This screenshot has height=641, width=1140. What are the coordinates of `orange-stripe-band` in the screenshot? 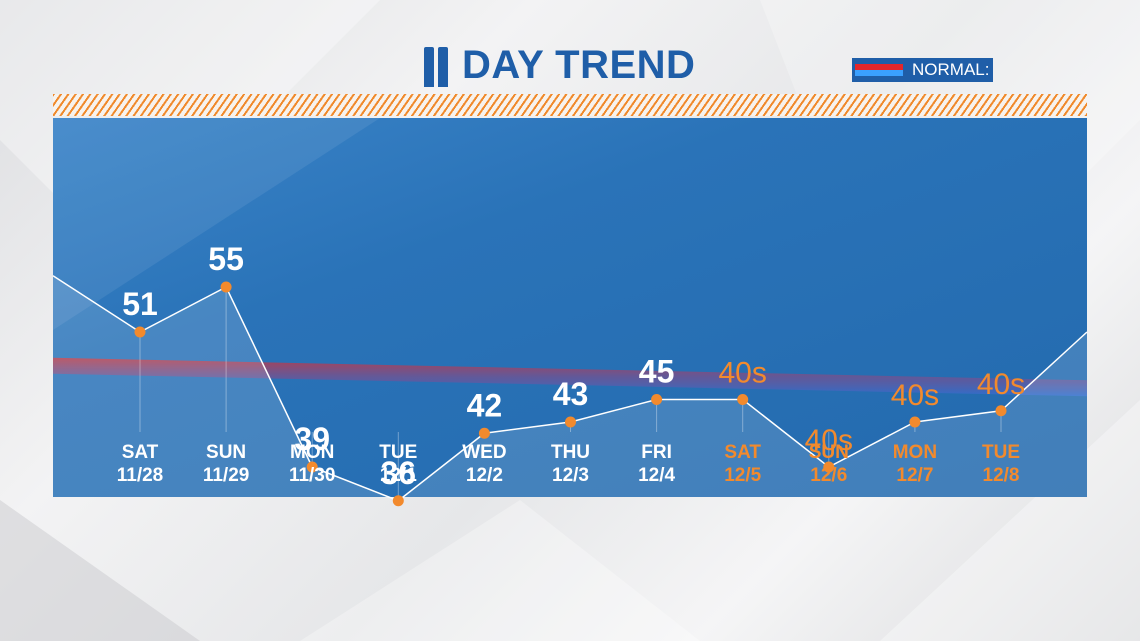 It's located at (570, 105).